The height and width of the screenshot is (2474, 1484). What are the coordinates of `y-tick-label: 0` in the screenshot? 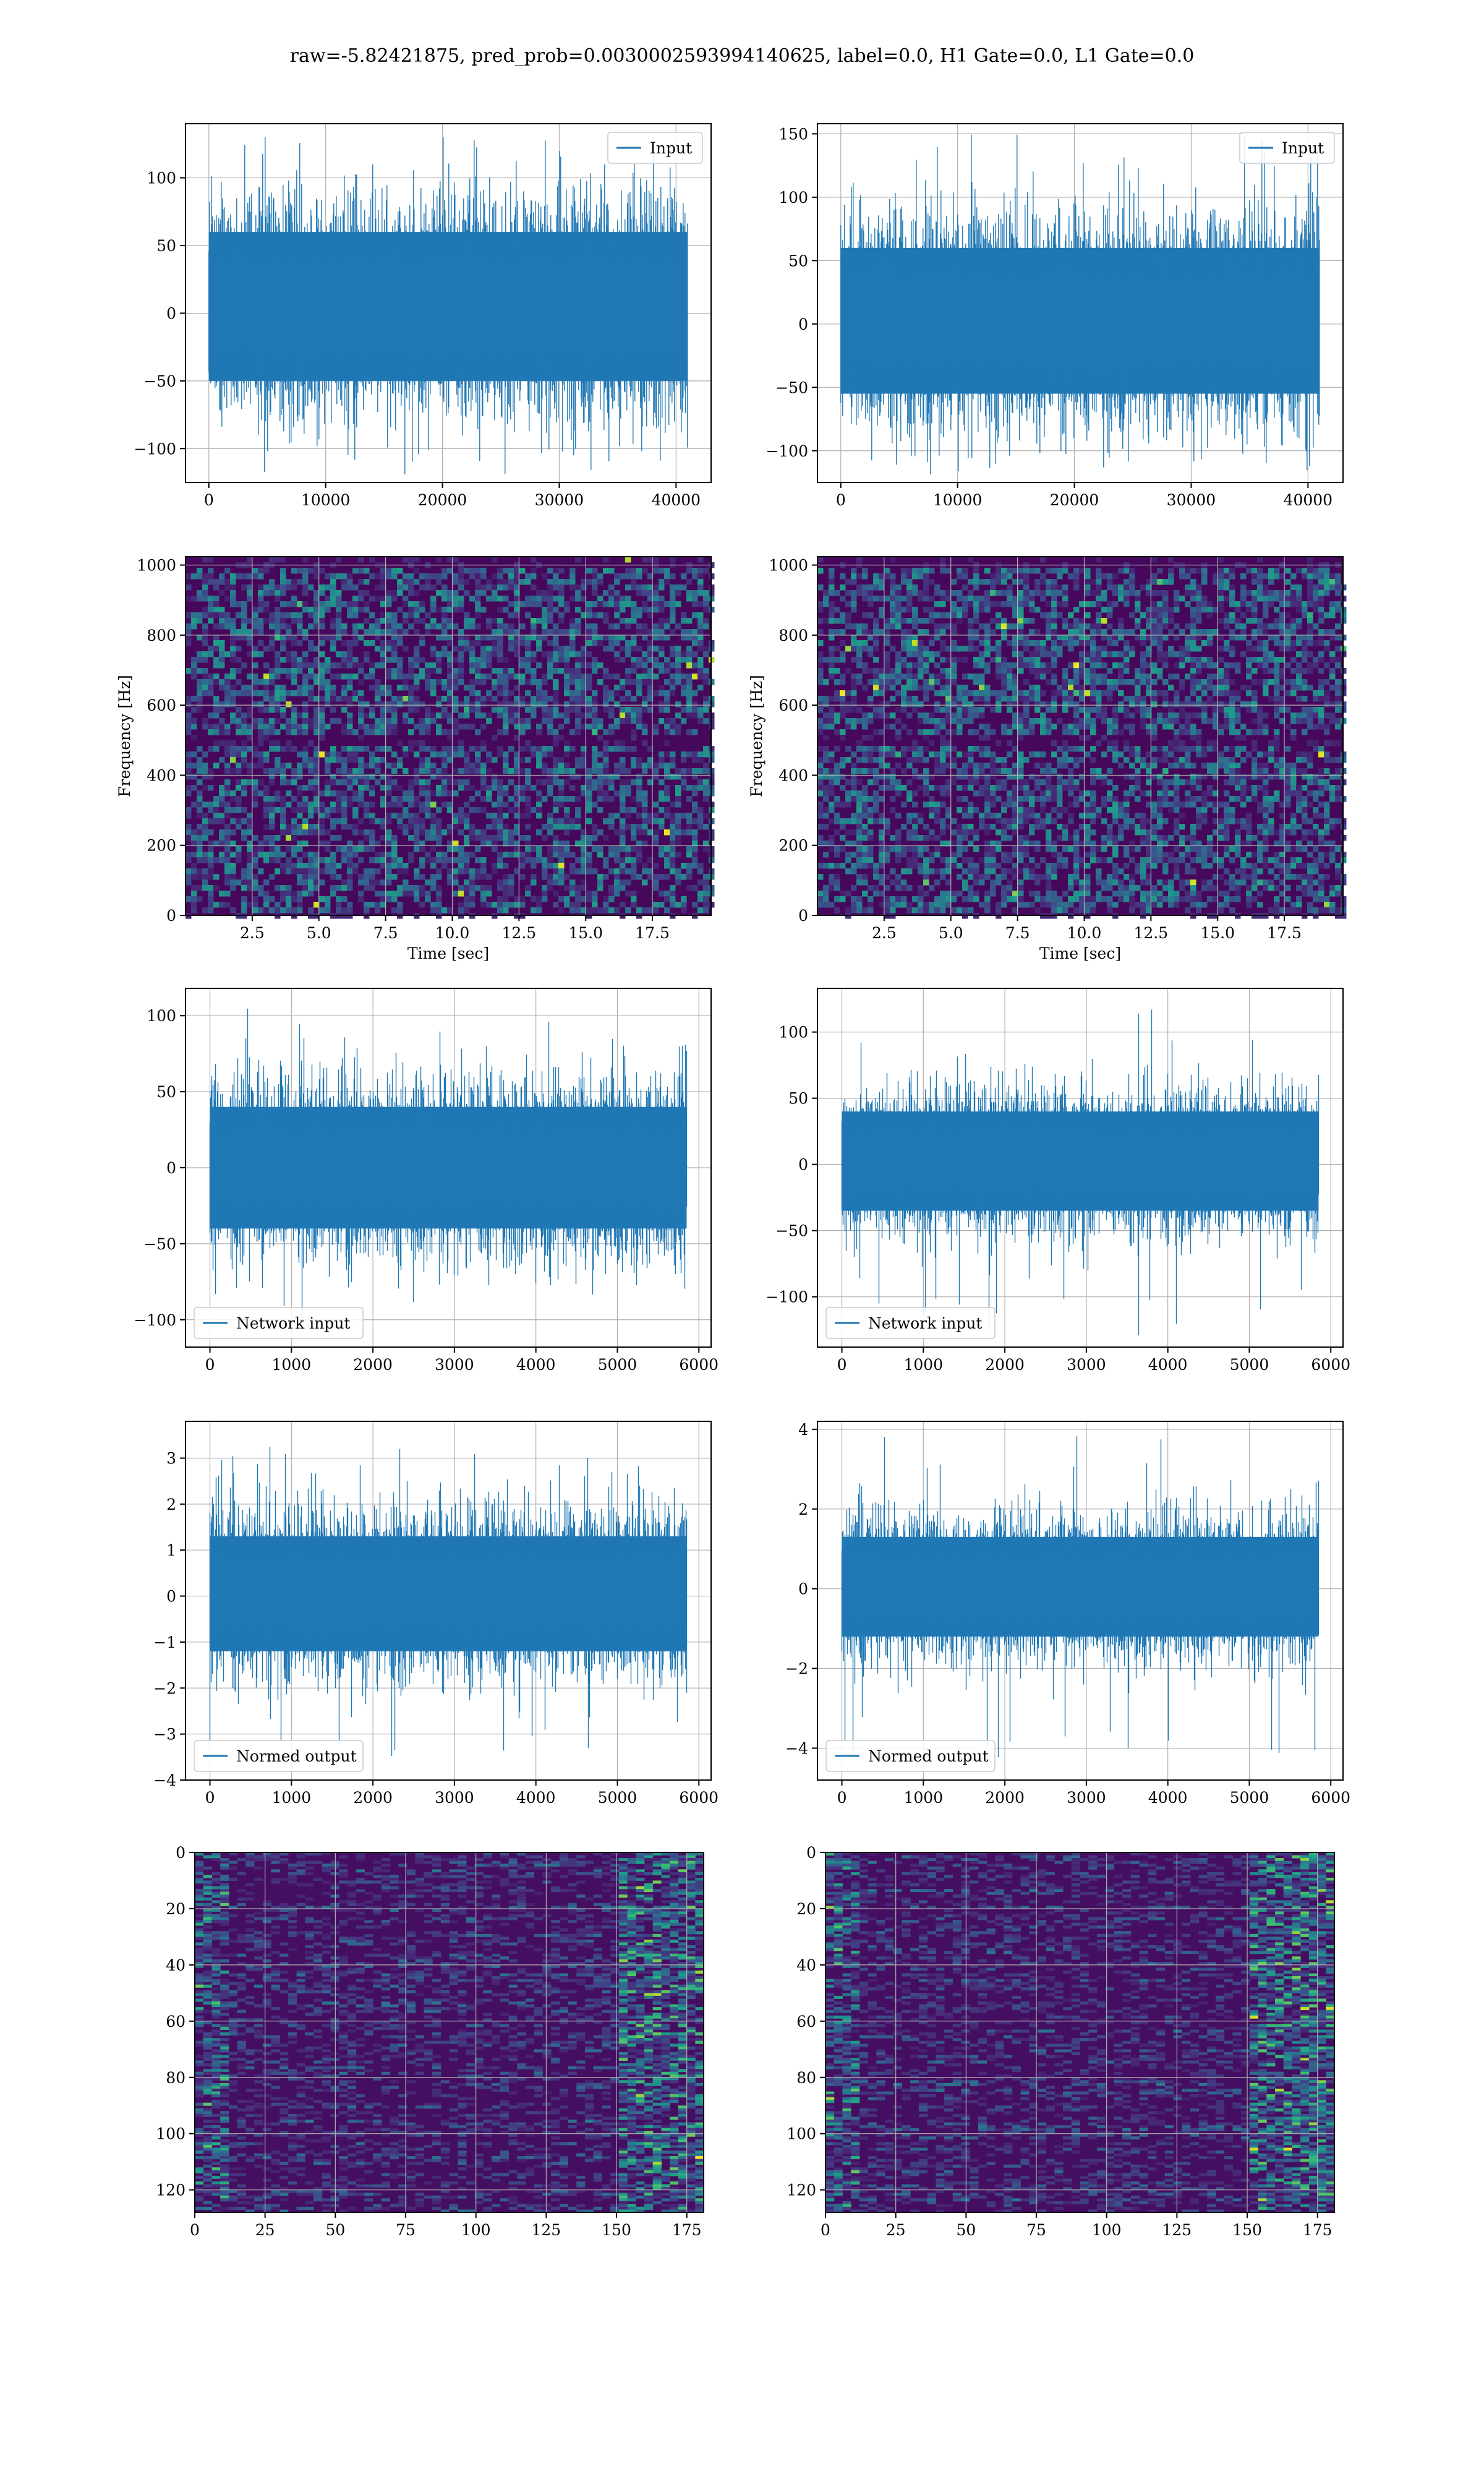 It's located at (171, 916).